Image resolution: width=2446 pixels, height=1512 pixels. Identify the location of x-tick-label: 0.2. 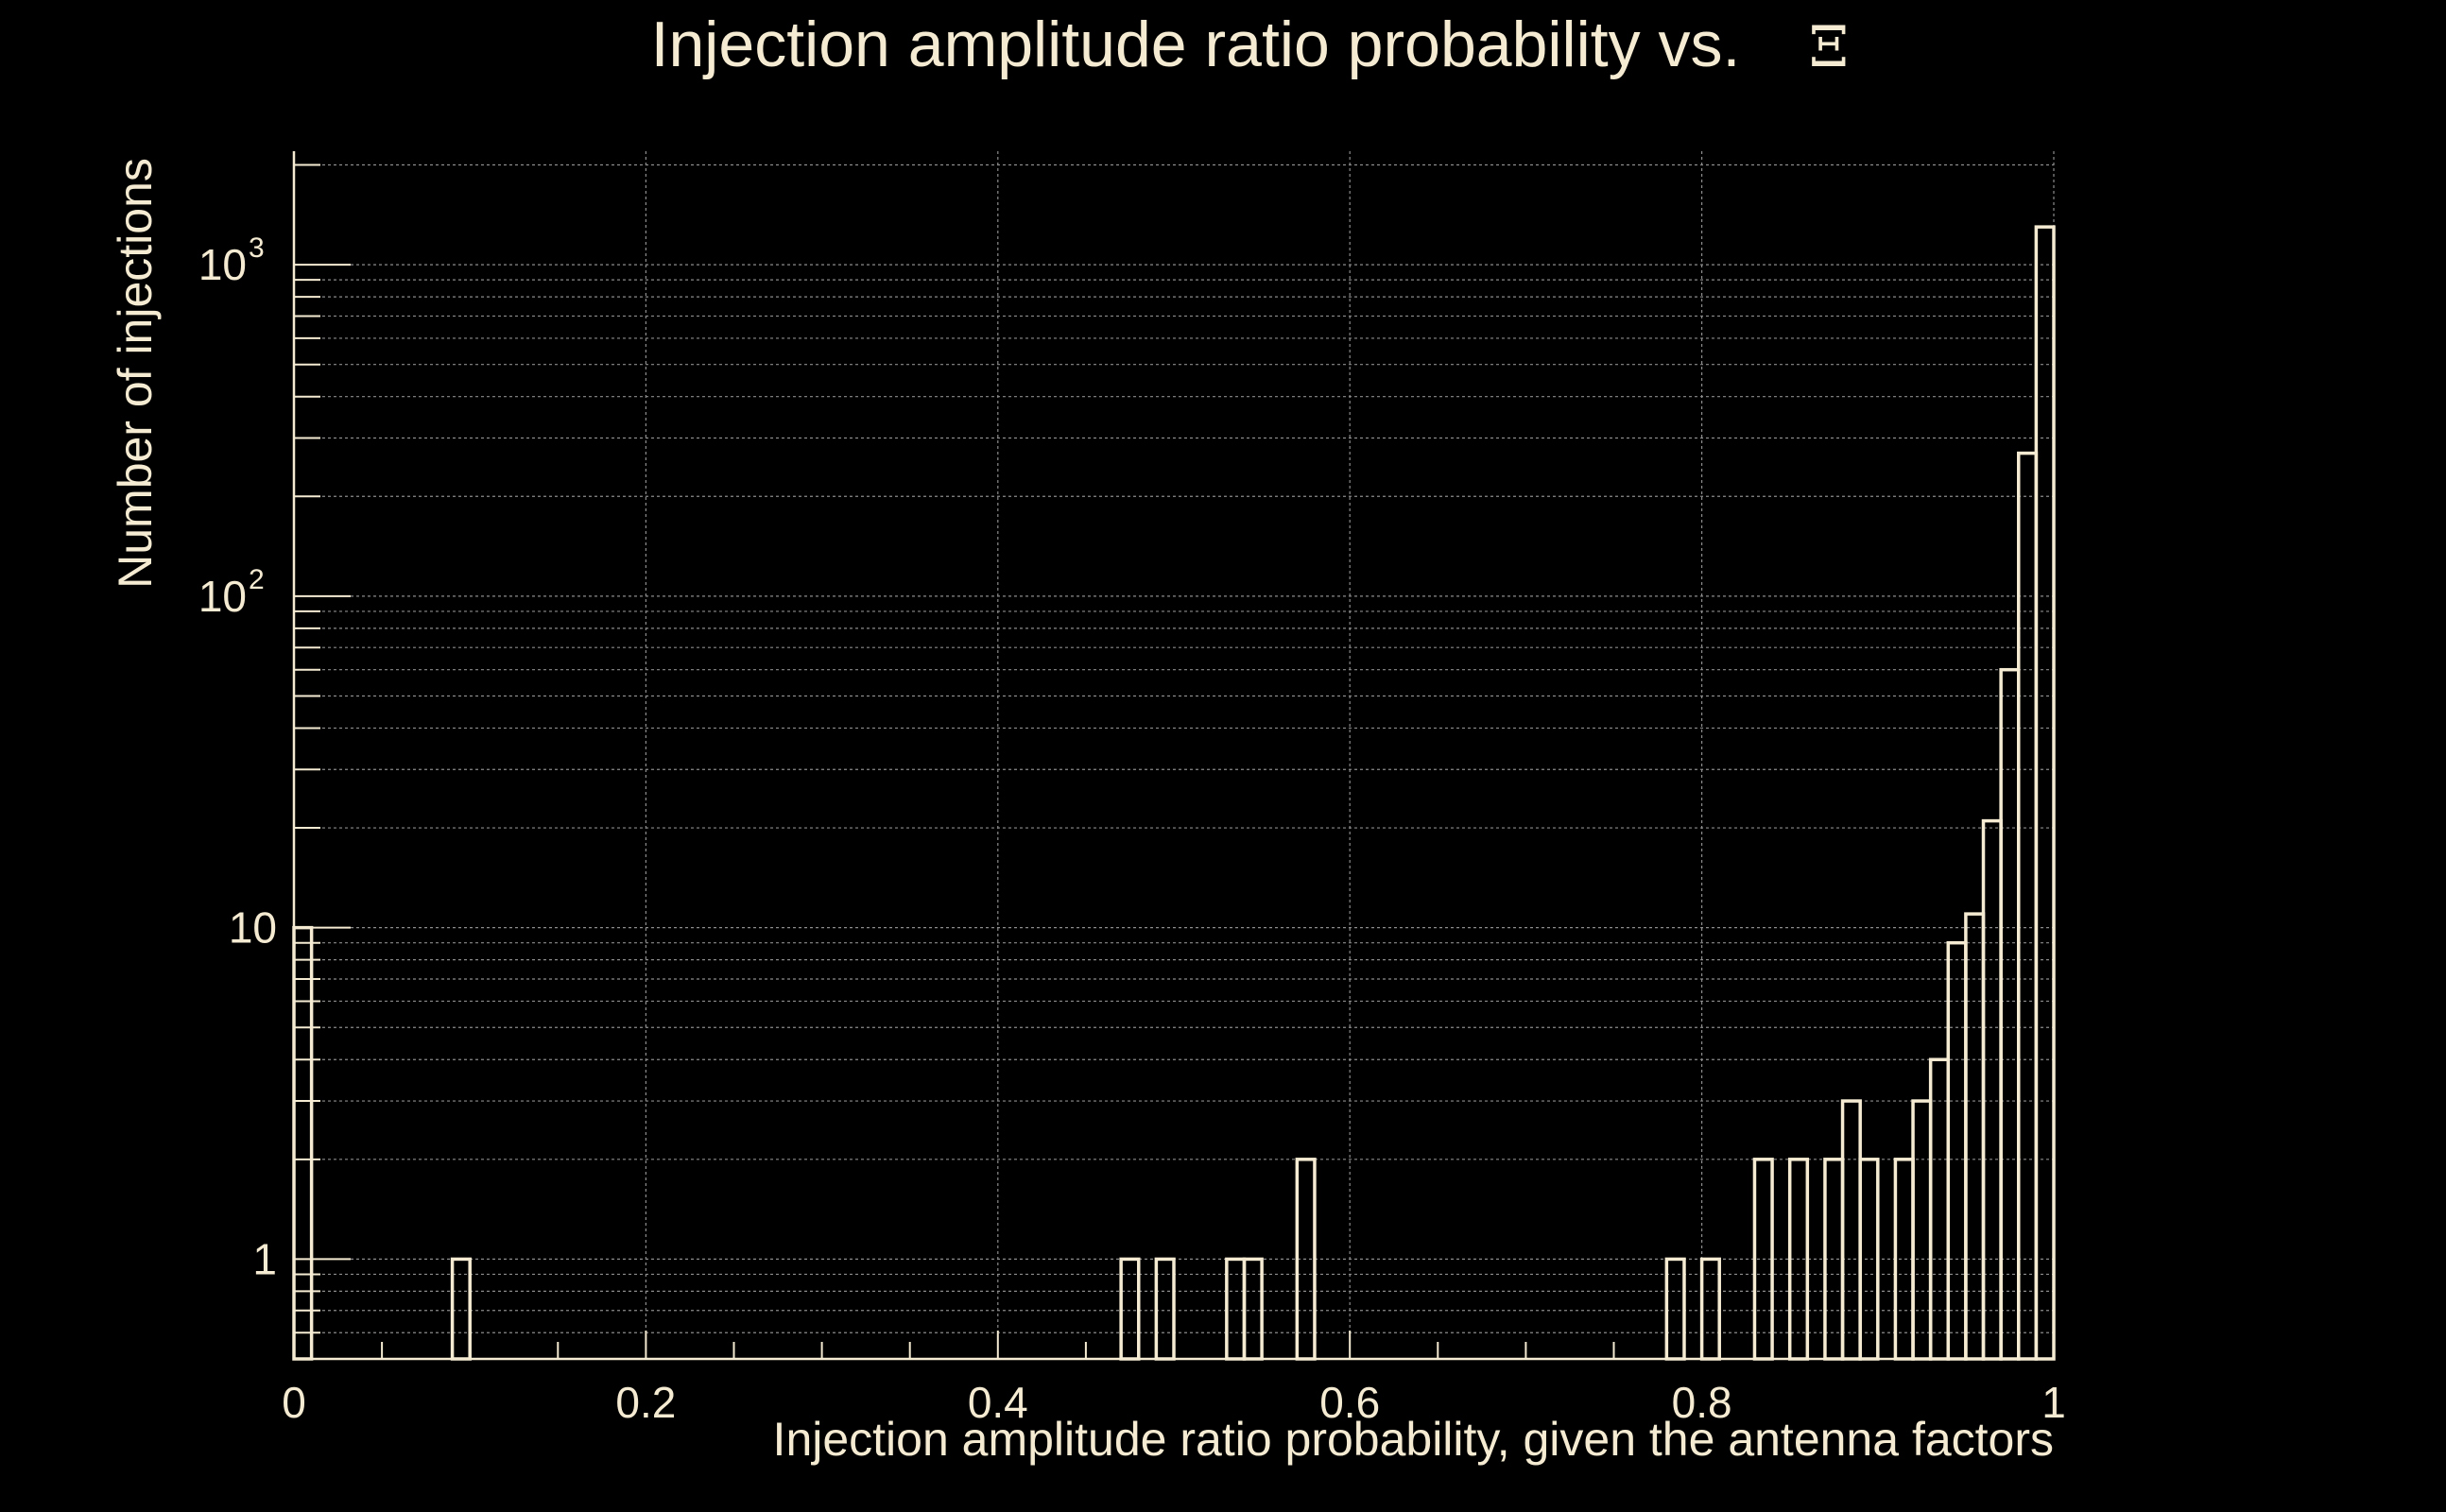
(645, 1402).